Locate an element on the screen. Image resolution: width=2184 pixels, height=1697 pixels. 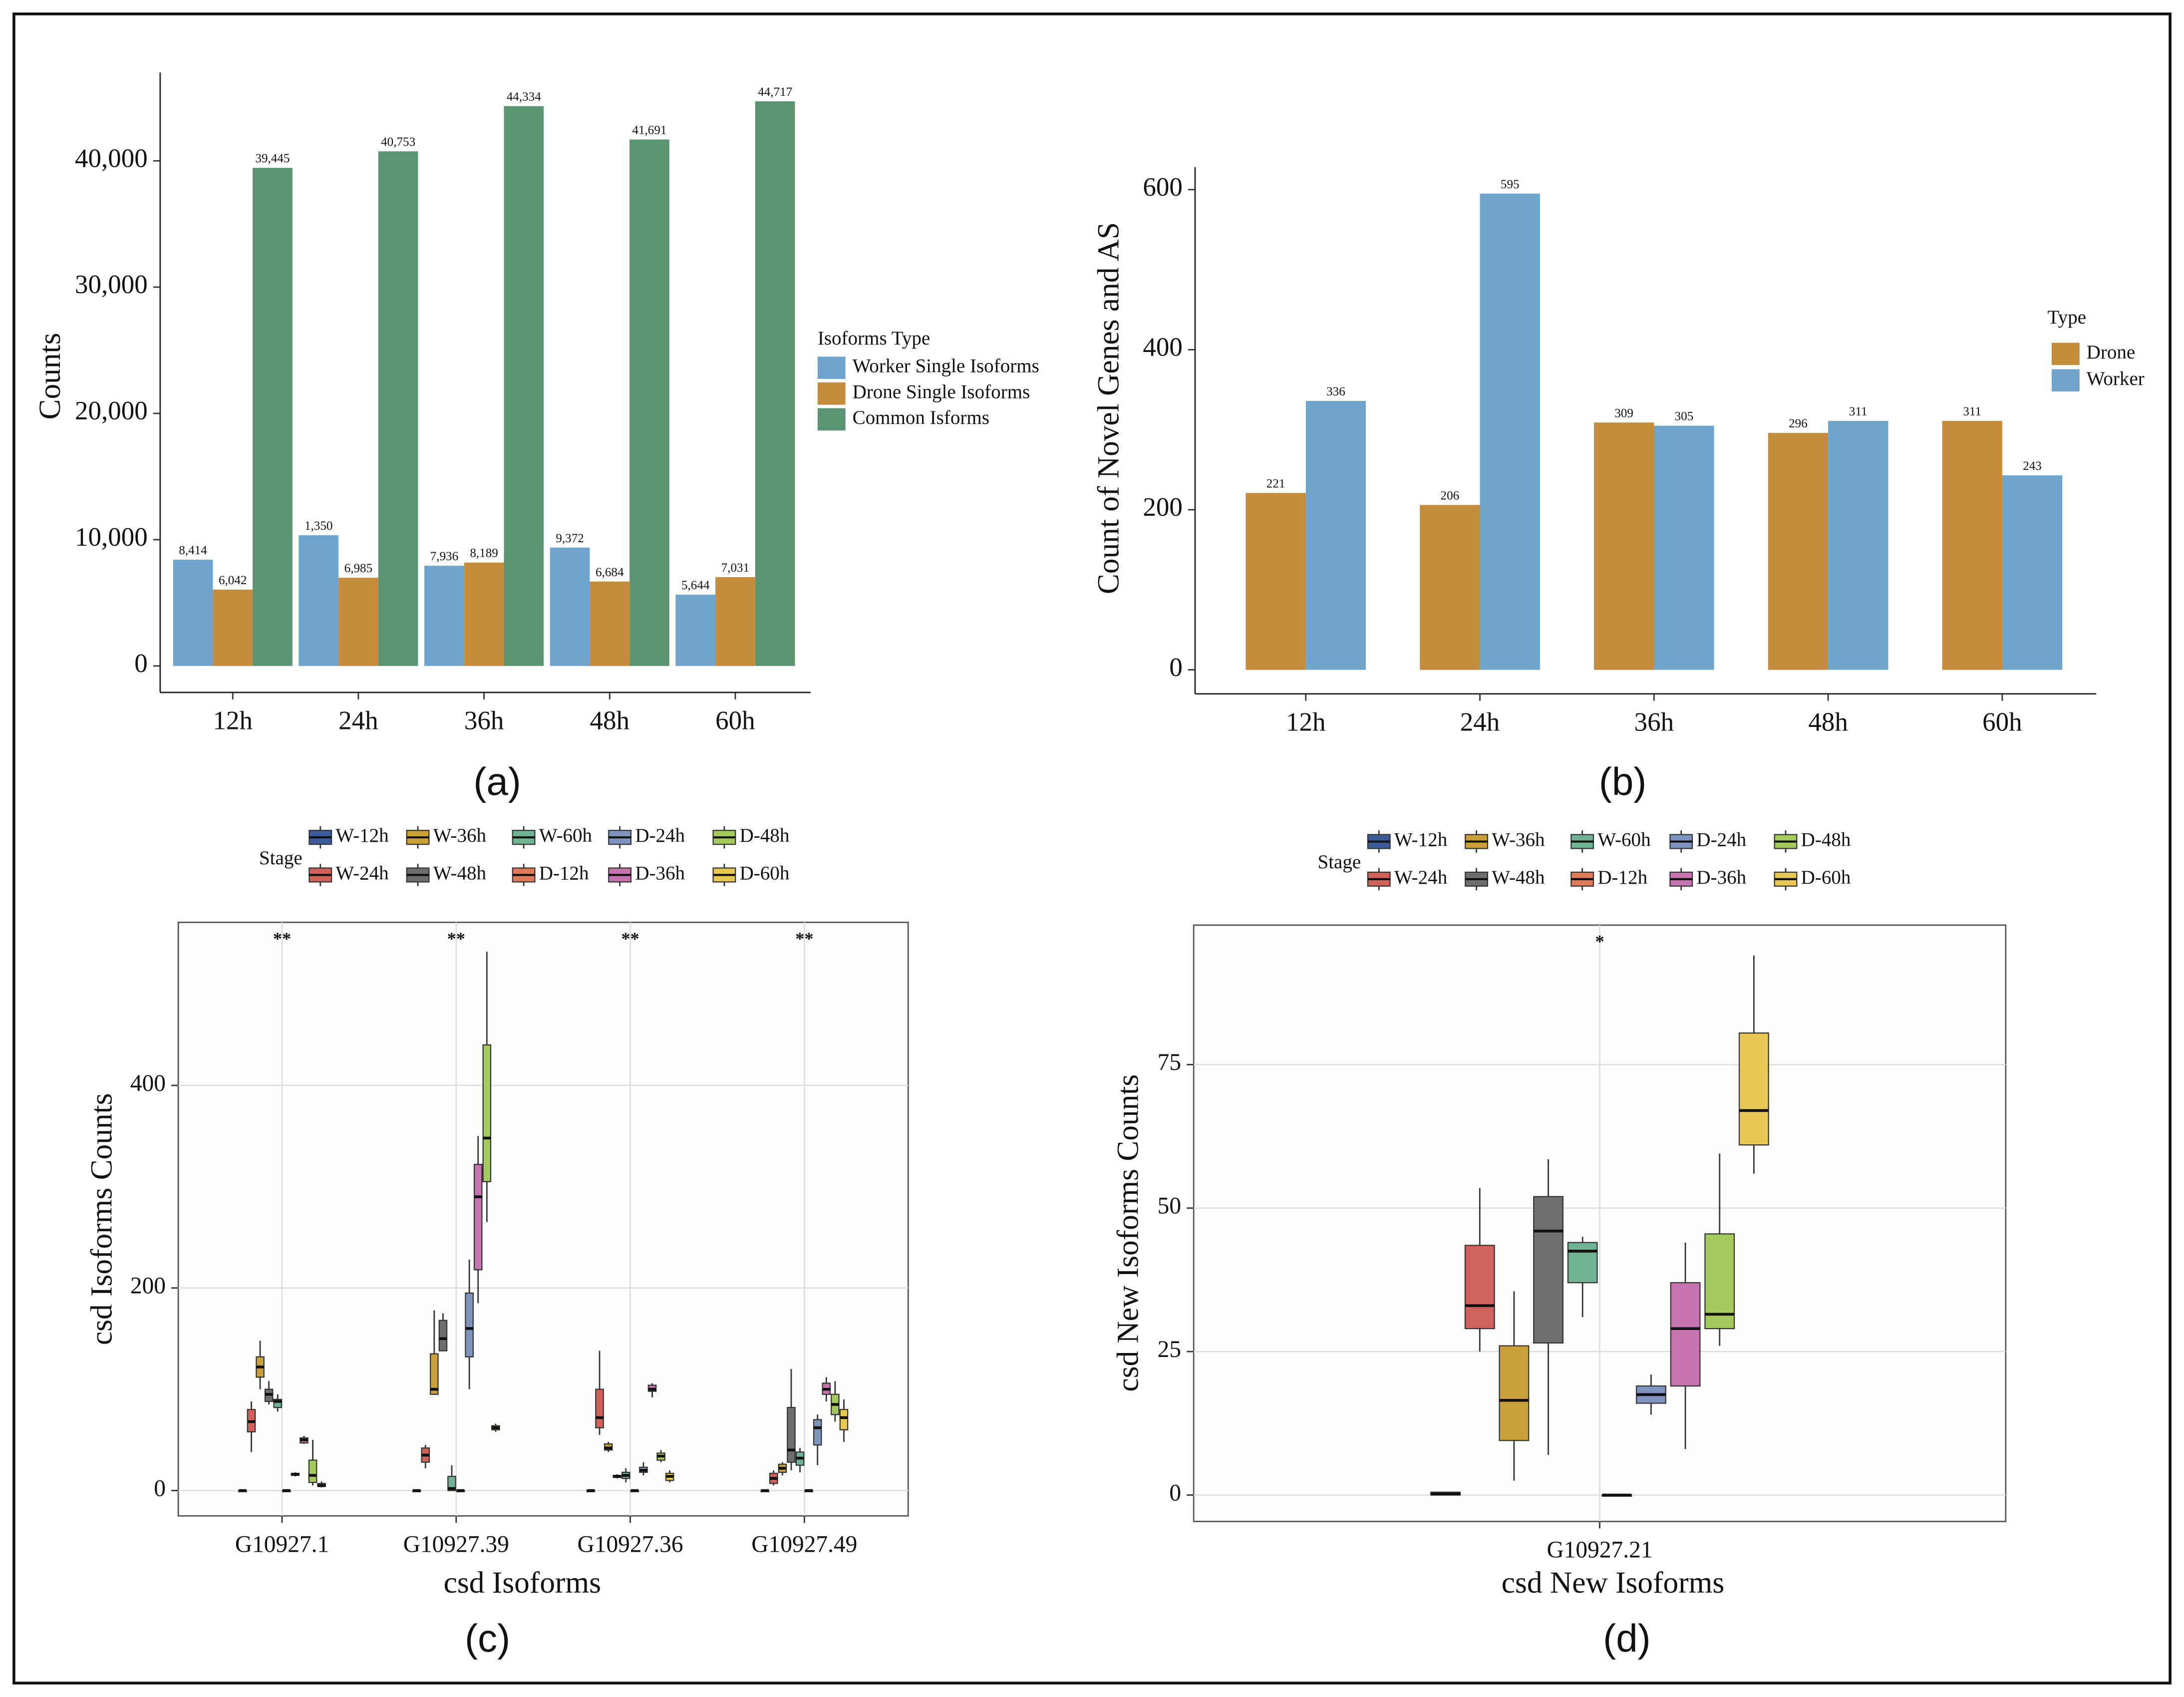
value-label: 41,691 is located at coordinates (649, 130).